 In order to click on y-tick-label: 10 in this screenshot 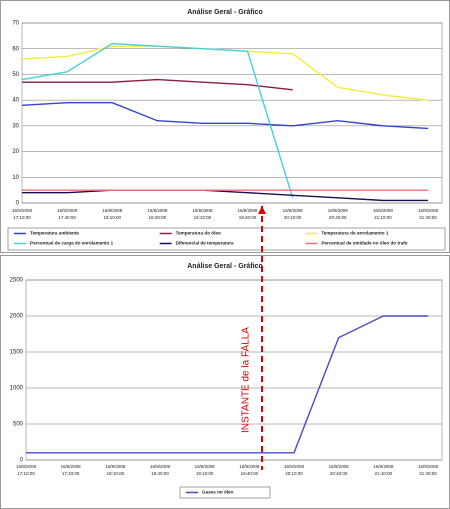, I will do `click(15, 178)`.